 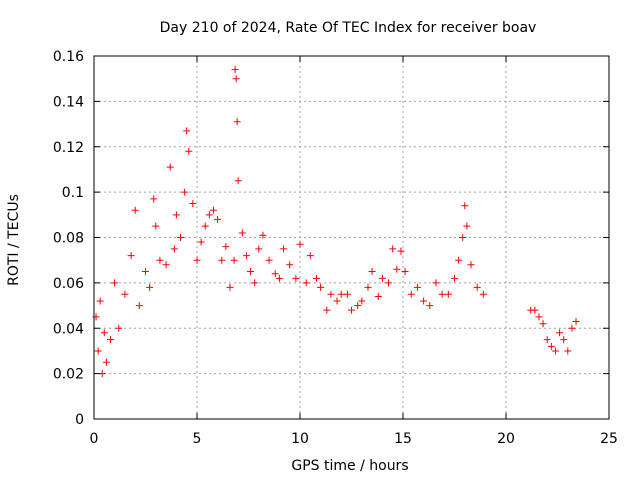 What do you see at coordinates (79, 420) in the screenshot?
I see `y-tick-label: 0` at bounding box center [79, 420].